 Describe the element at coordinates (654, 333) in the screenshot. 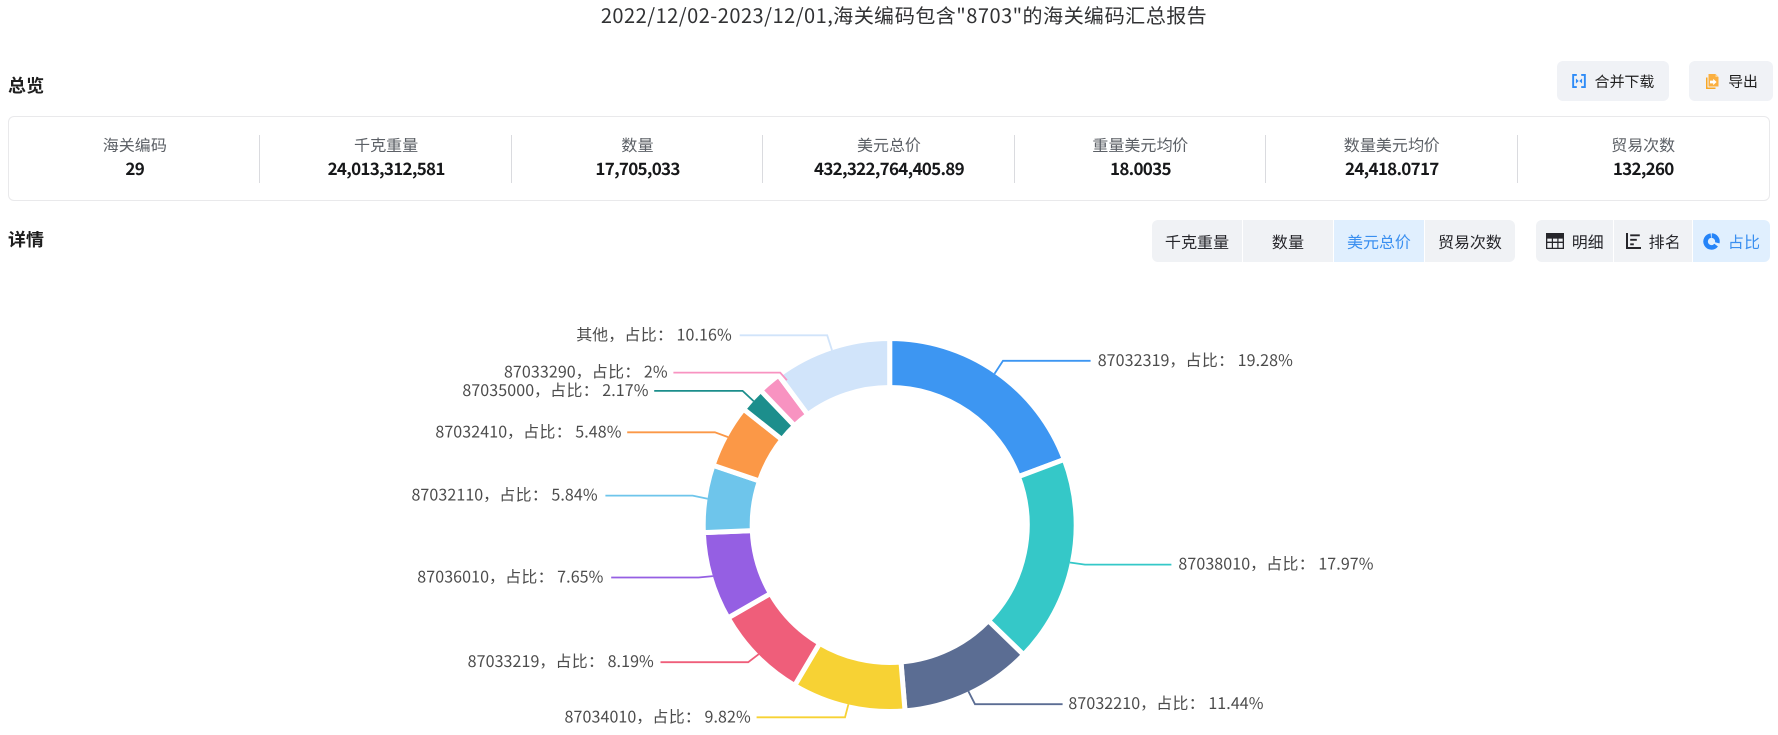

I see `svg-text: 其他，占比： 10.16%` at that location.